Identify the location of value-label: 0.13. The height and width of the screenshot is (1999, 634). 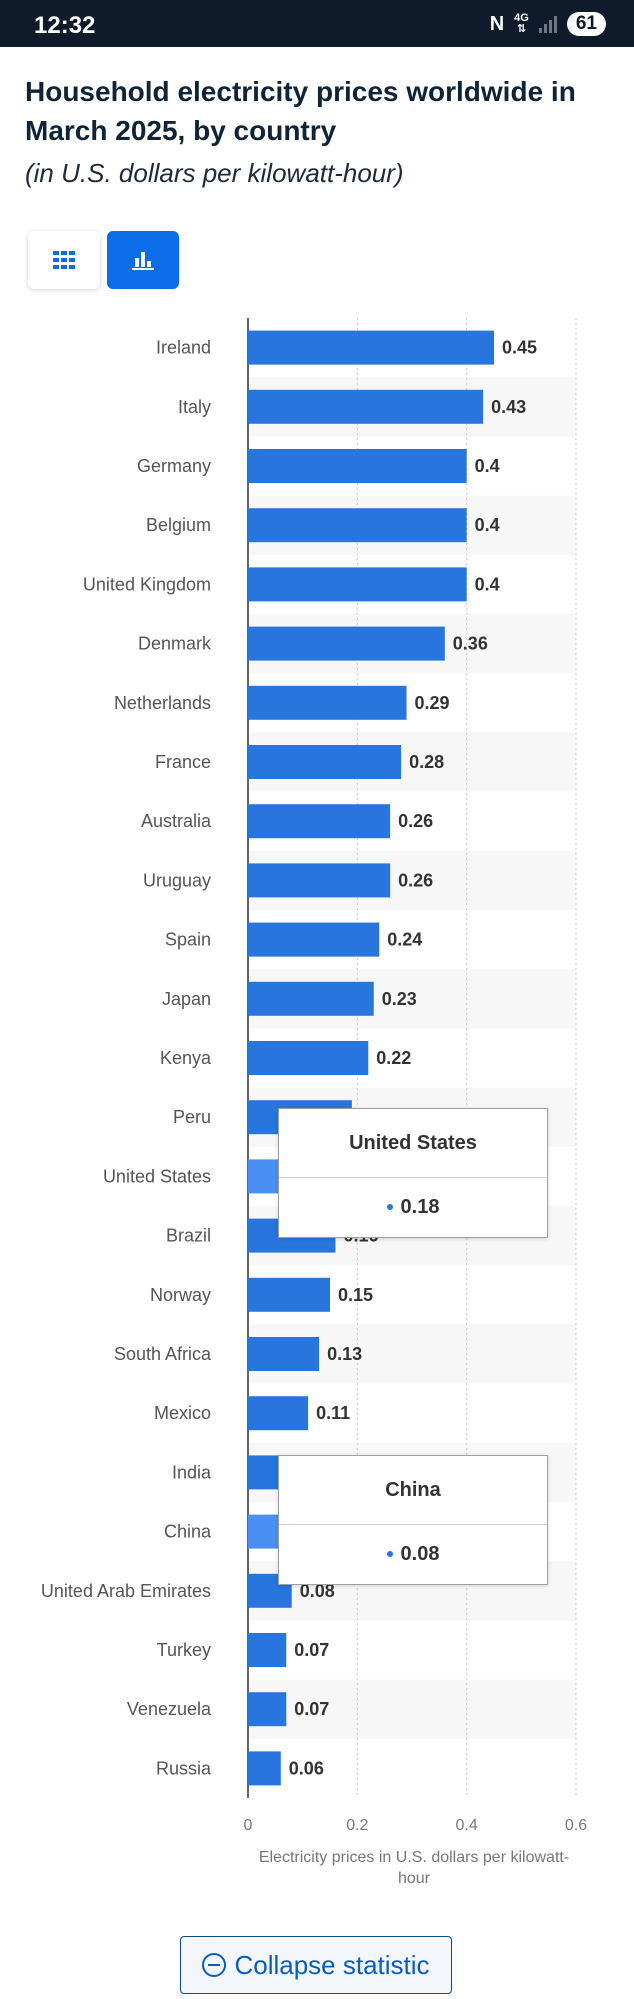
(344, 1354).